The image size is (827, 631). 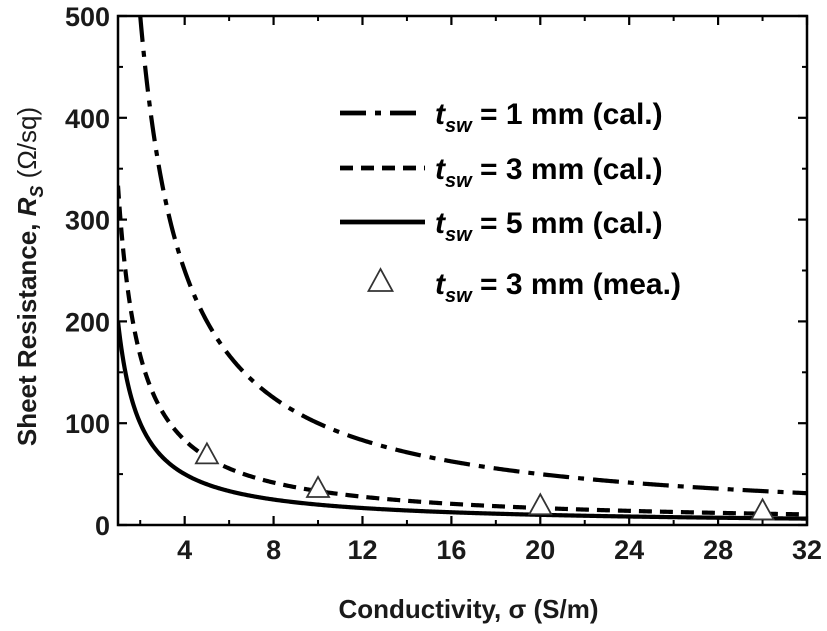 What do you see at coordinates (567, 114) in the screenshot?
I see `legend-rest: = 1 mm (cal.)` at bounding box center [567, 114].